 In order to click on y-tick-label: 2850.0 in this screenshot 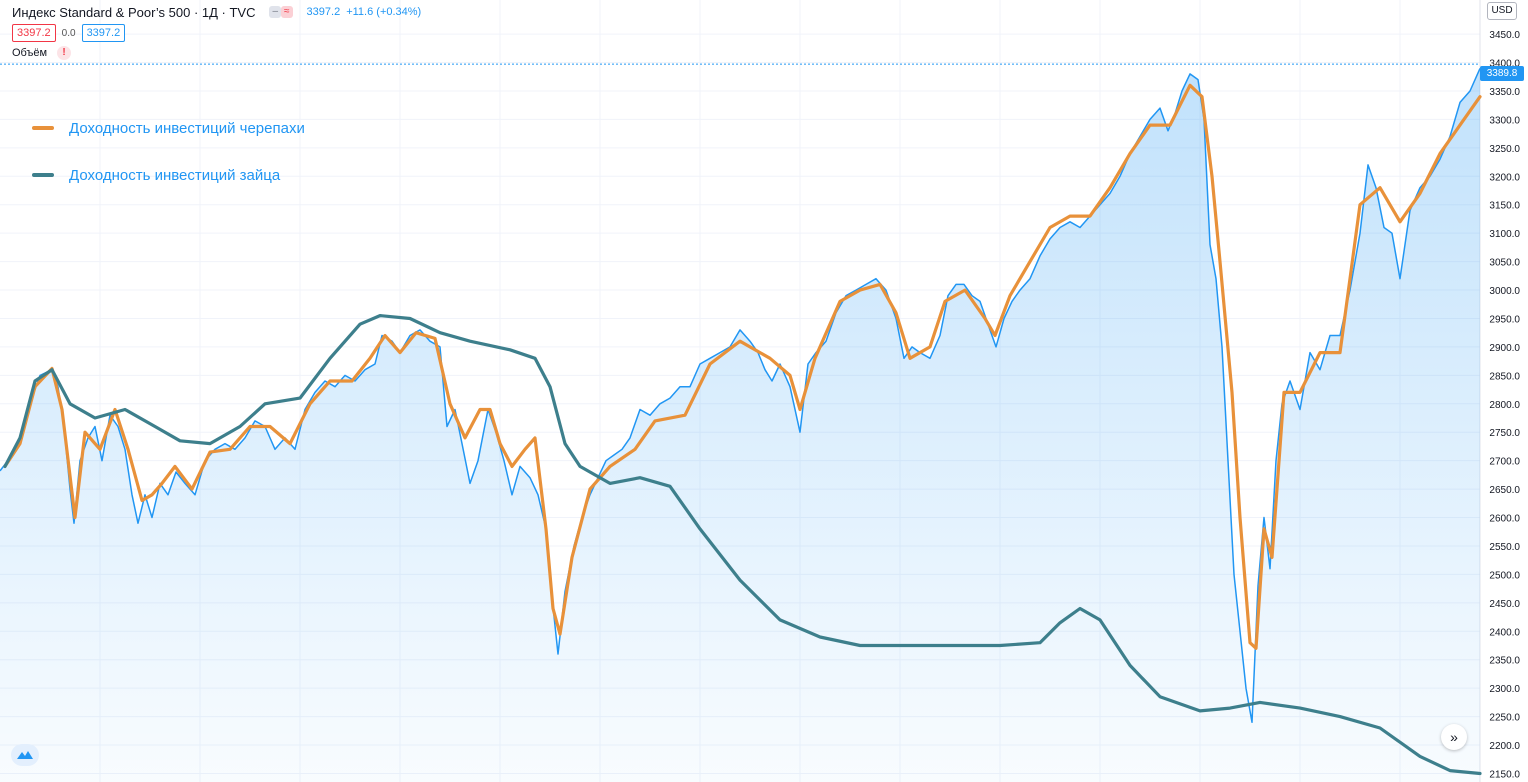, I will do `click(1504, 376)`.